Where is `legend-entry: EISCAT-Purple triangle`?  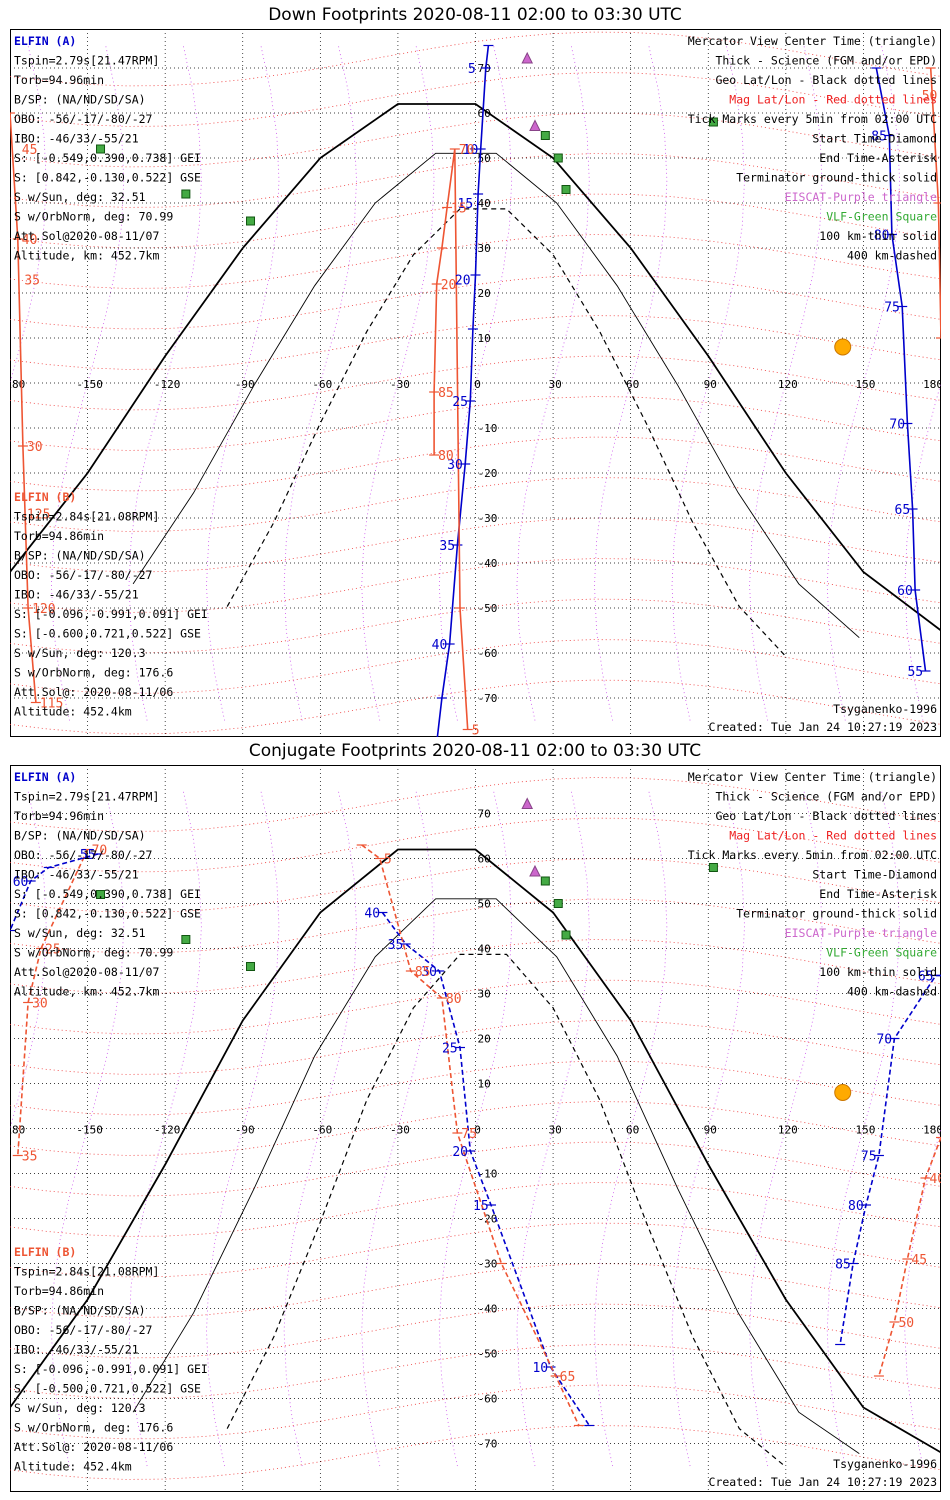 legend-entry: EISCAT-Purple triangle is located at coordinates (861, 933).